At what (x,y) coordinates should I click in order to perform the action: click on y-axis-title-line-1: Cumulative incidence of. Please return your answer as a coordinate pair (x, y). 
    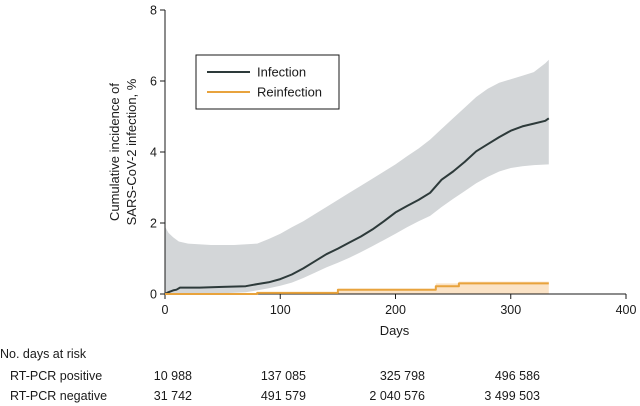
    Looking at the image, I should click on (114, 152).